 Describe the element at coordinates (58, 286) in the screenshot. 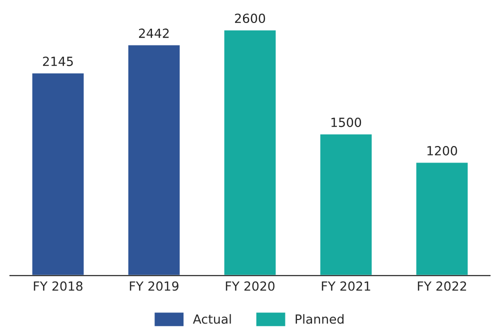

I see `x-tick-label: FY 2018` at that location.